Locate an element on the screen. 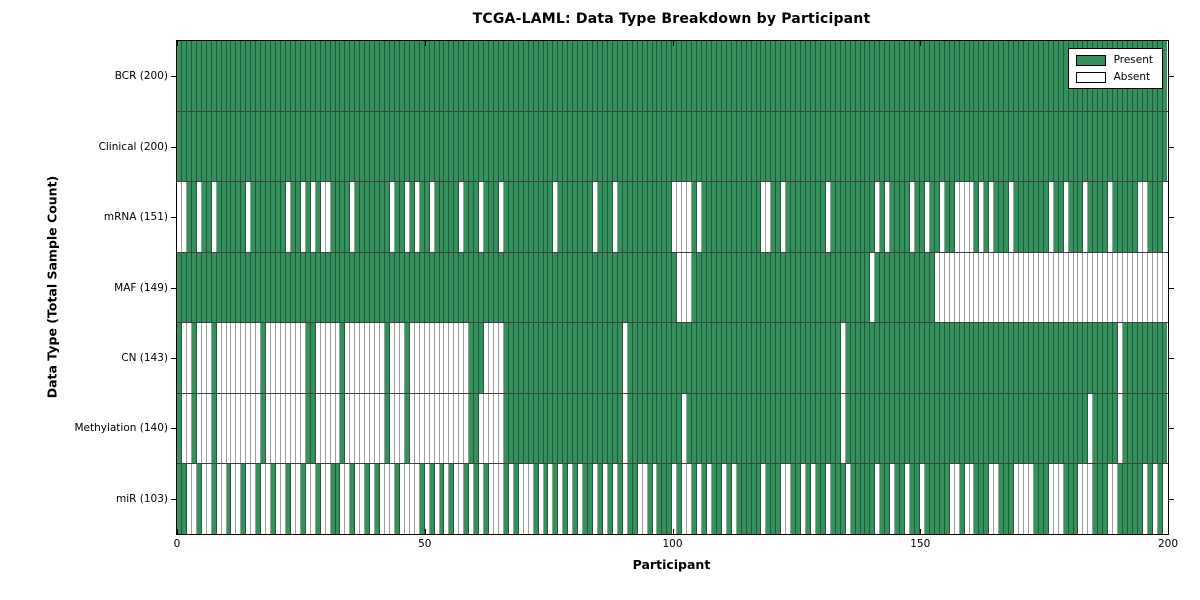 Image resolution: width=1200 pixels, height=600 pixels. y-tick-label: Clinical (200) is located at coordinates (133, 146).